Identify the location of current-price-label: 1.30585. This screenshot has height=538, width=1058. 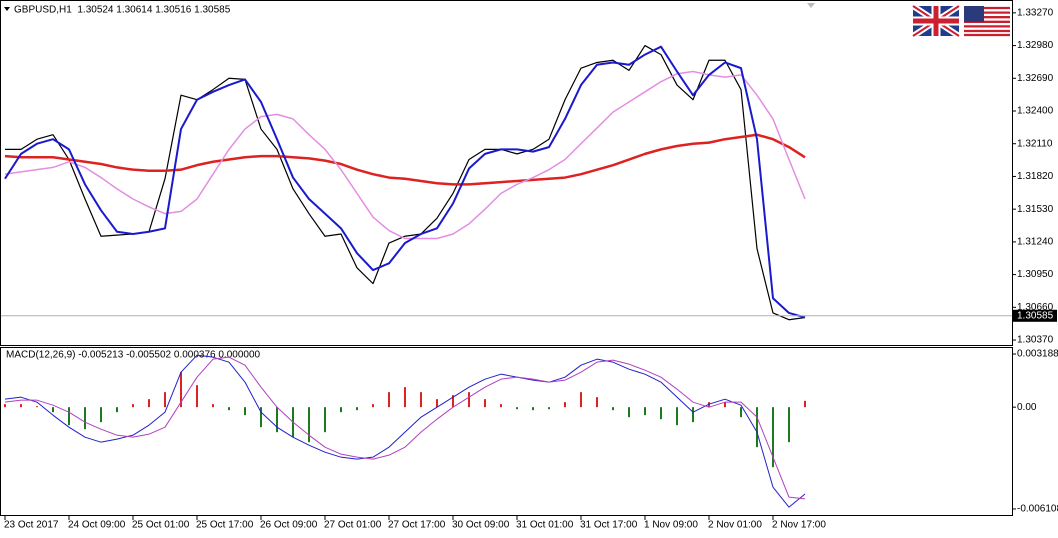
(1035, 315).